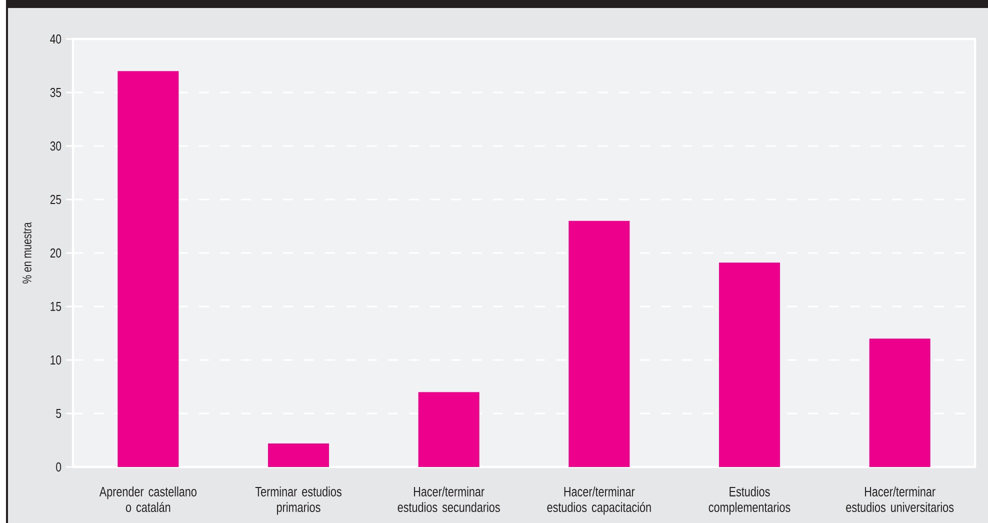  Describe the element at coordinates (56, 199) in the screenshot. I see `y-tick-label: 25` at that location.